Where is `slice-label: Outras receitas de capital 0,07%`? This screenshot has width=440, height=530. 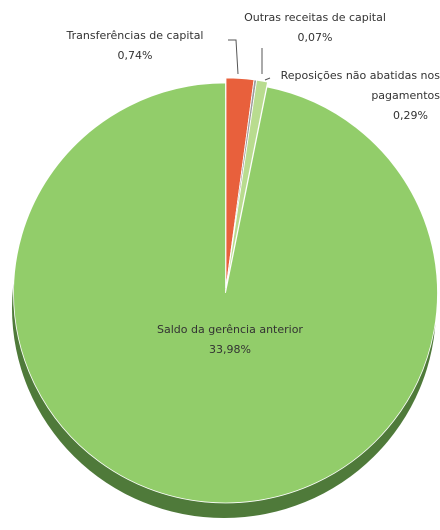 slice-label: Outras receitas de capital 0,07% is located at coordinates (315, 28).